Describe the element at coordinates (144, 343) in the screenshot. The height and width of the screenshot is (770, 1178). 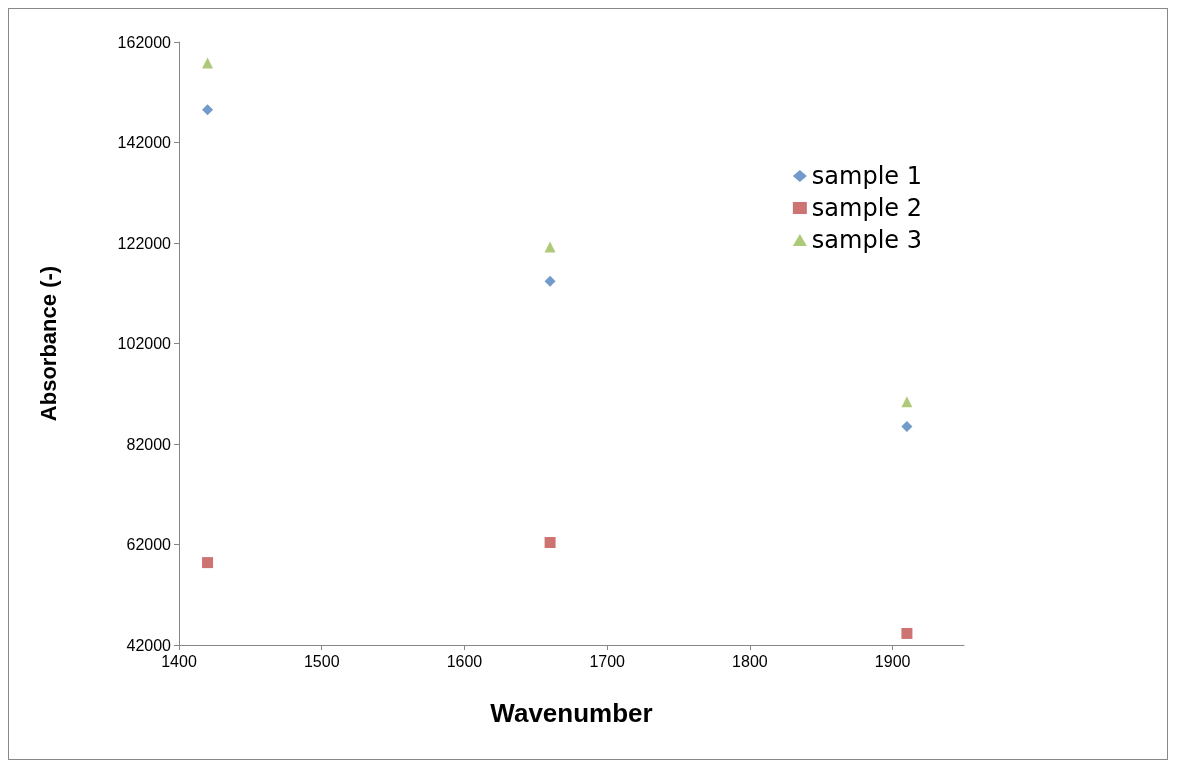
I see `y-tick-label: 102000` at that location.